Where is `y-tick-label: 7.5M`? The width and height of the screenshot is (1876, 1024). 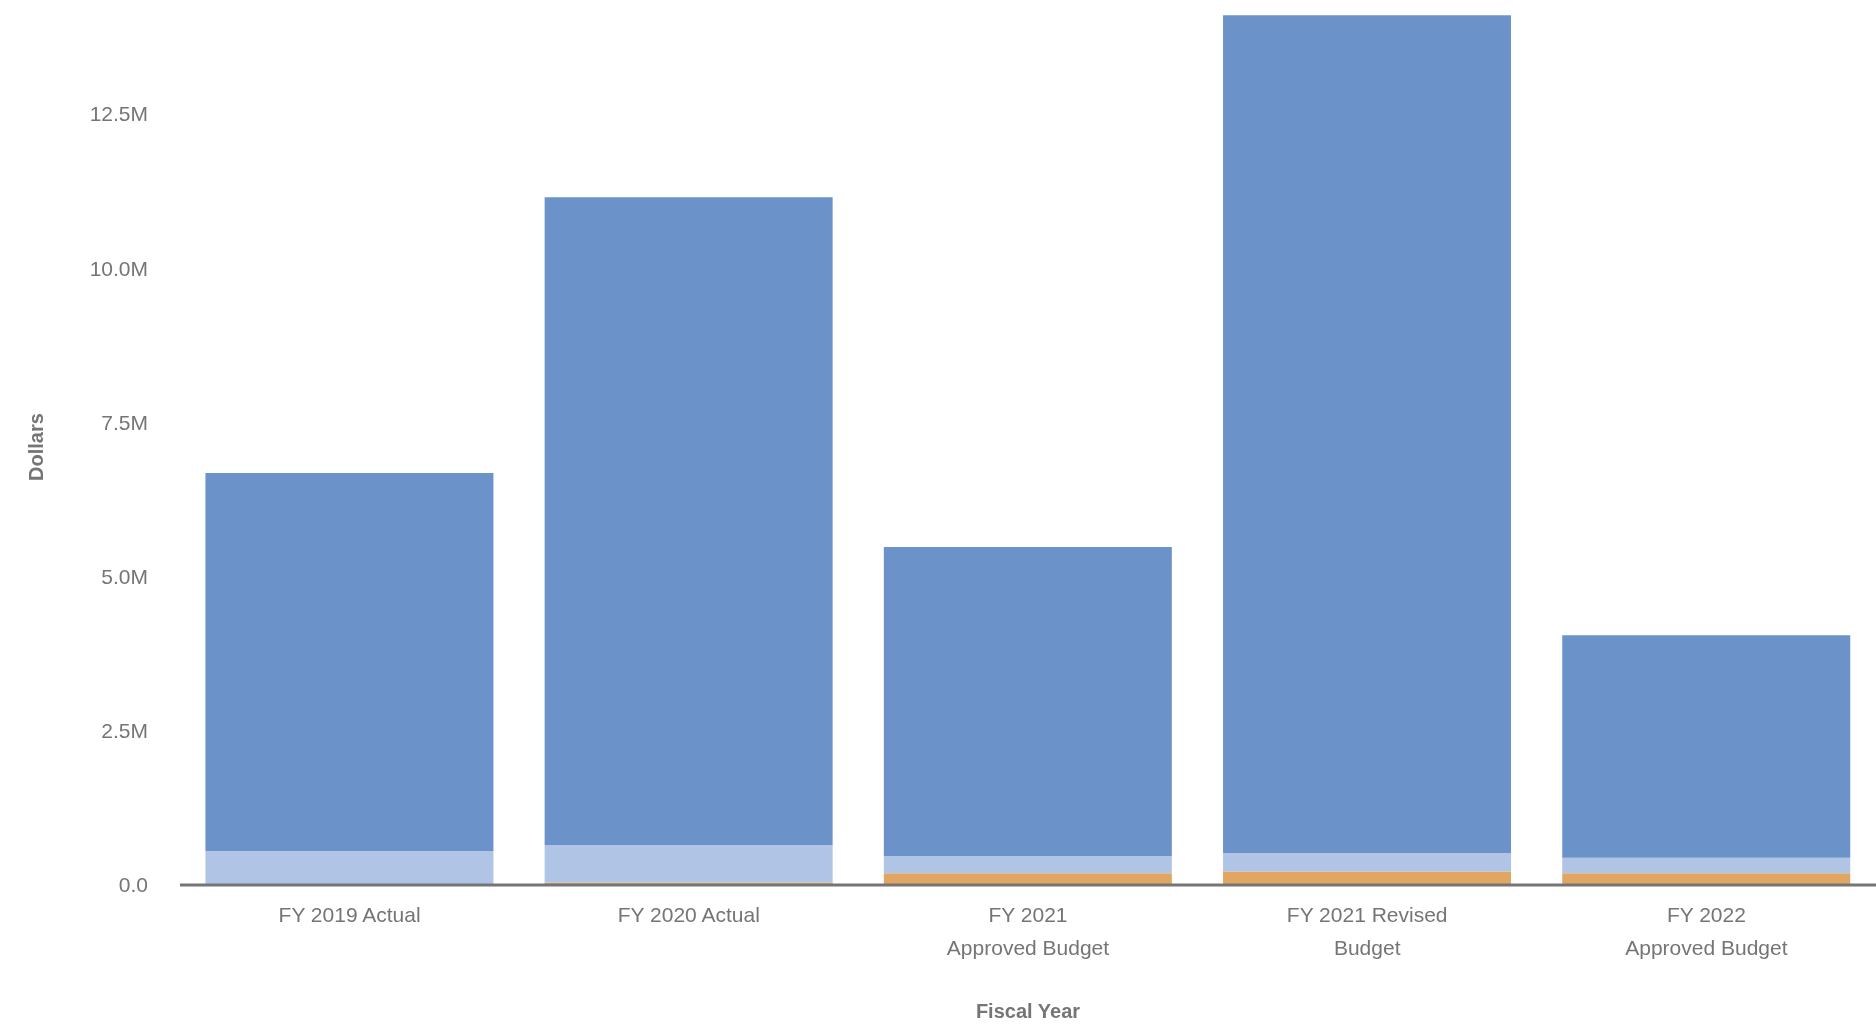 y-tick-label: 7.5M is located at coordinates (124, 422).